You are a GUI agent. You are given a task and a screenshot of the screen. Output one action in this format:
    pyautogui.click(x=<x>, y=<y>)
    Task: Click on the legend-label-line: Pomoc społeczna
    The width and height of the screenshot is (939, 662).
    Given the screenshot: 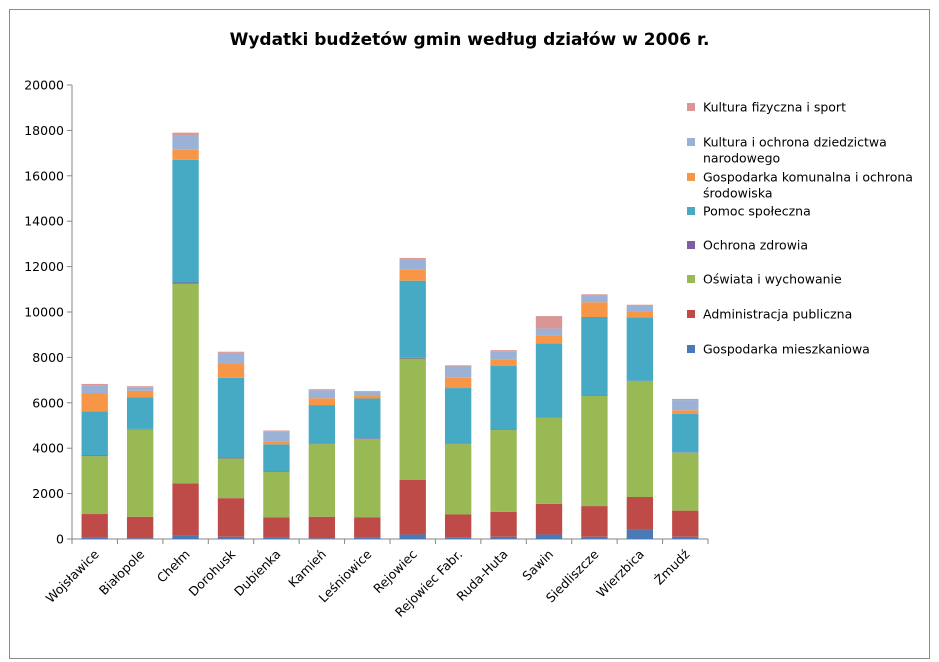 What is the action you would take?
    pyautogui.click(x=757, y=211)
    